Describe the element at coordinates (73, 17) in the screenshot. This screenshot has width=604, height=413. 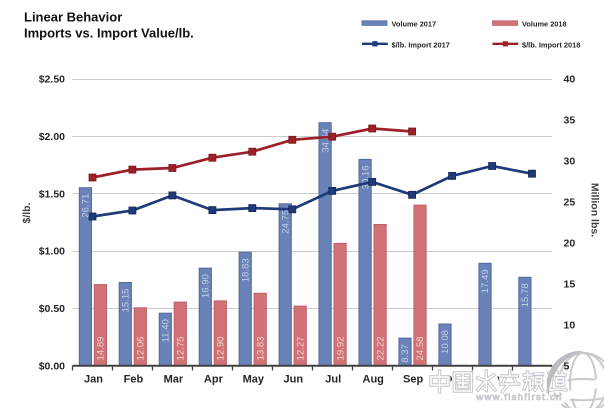
I see `svg-text: Linear Behavior` at that location.